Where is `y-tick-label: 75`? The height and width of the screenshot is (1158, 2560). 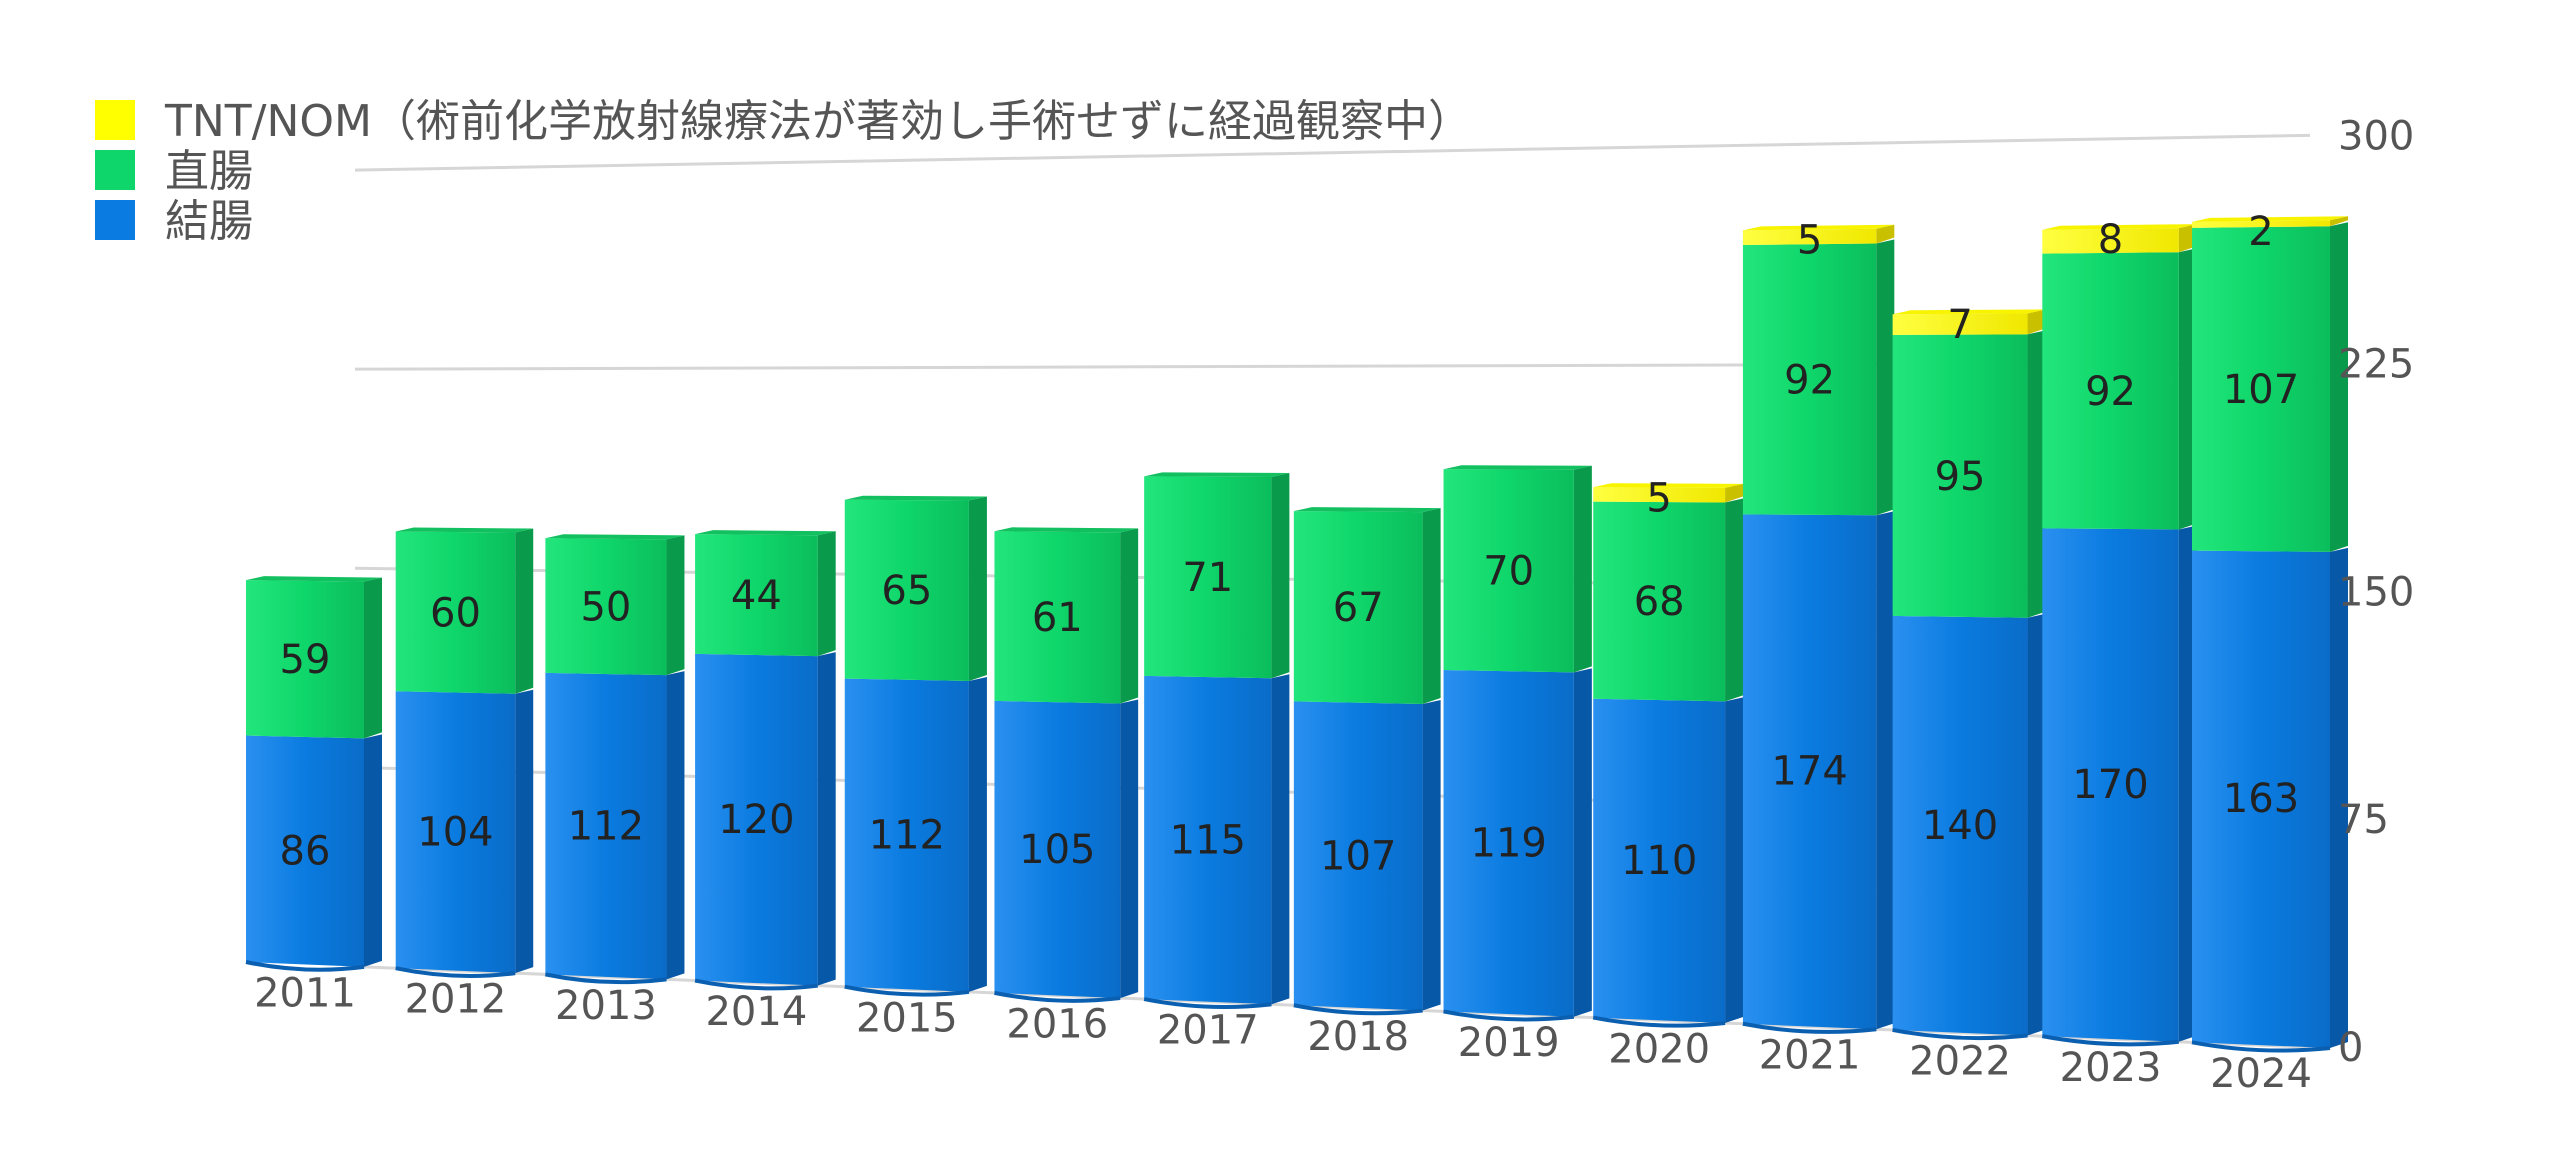
y-tick-label: 75 is located at coordinates (2363, 820).